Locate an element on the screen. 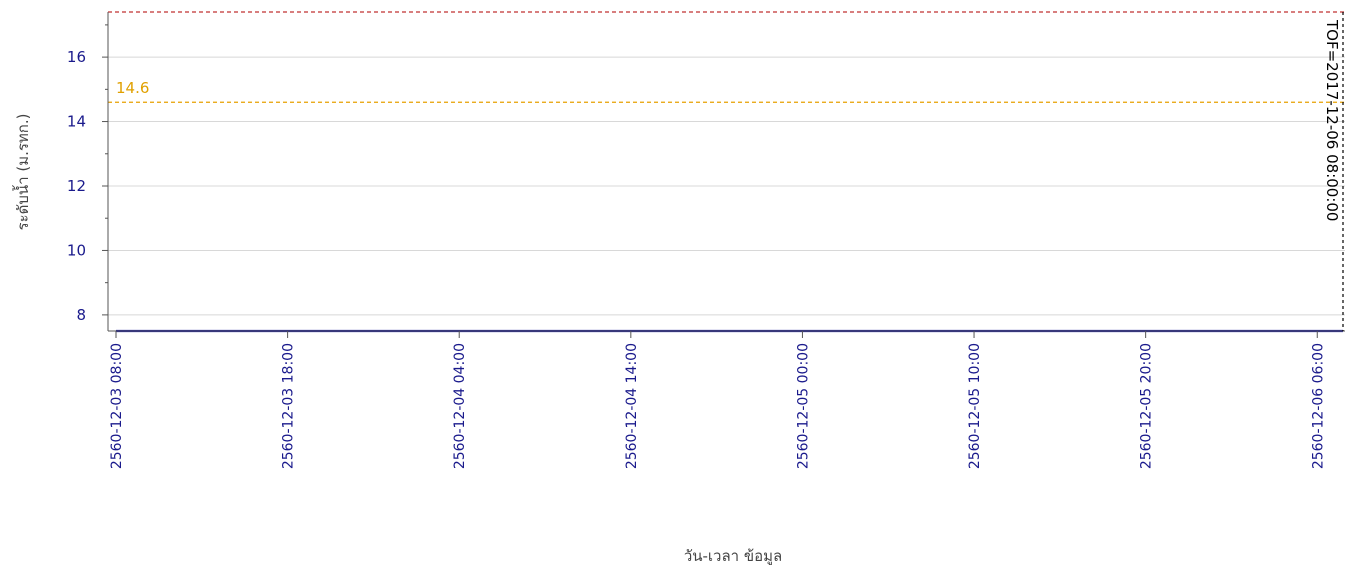 The height and width of the screenshot is (573, 1355). y-tick-label: 14 is located at coordinates (76, 122).